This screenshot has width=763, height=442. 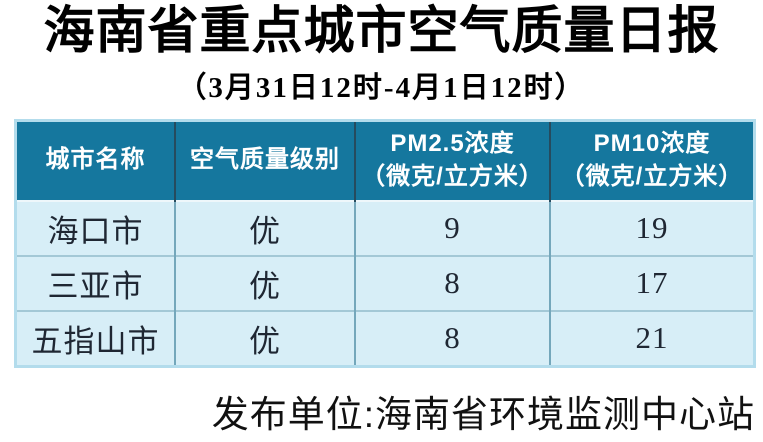 I want to click on report-period: （3月31日12时-4月1日12时）, so click(x=381, y=87).